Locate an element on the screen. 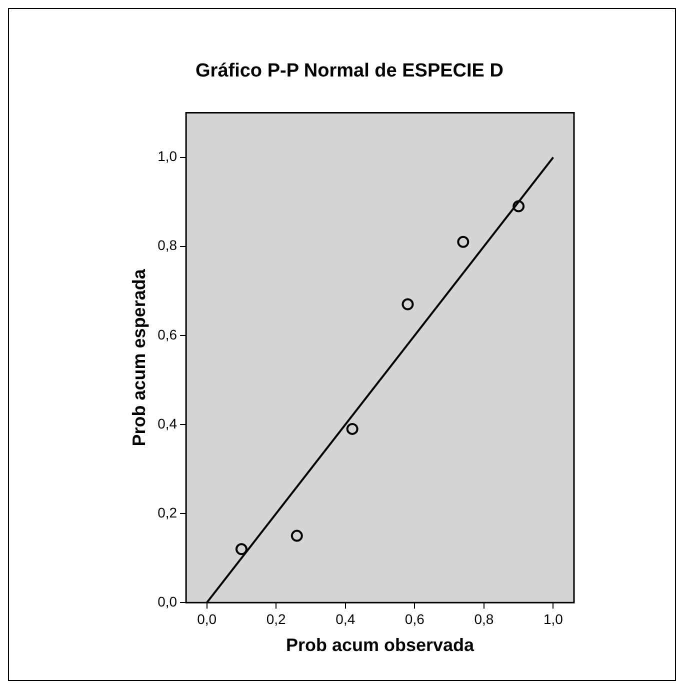 The width and height of the screenshot is (686, 691). y-tick-label: 0,6 is located at coordinates (168, 334).